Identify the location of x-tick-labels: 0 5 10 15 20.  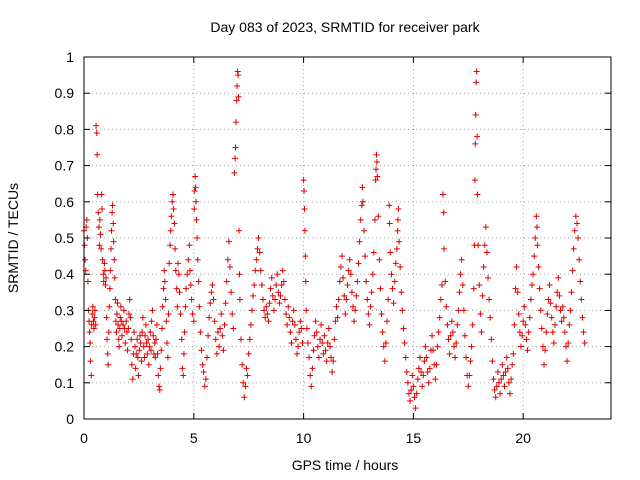
(305, 438).